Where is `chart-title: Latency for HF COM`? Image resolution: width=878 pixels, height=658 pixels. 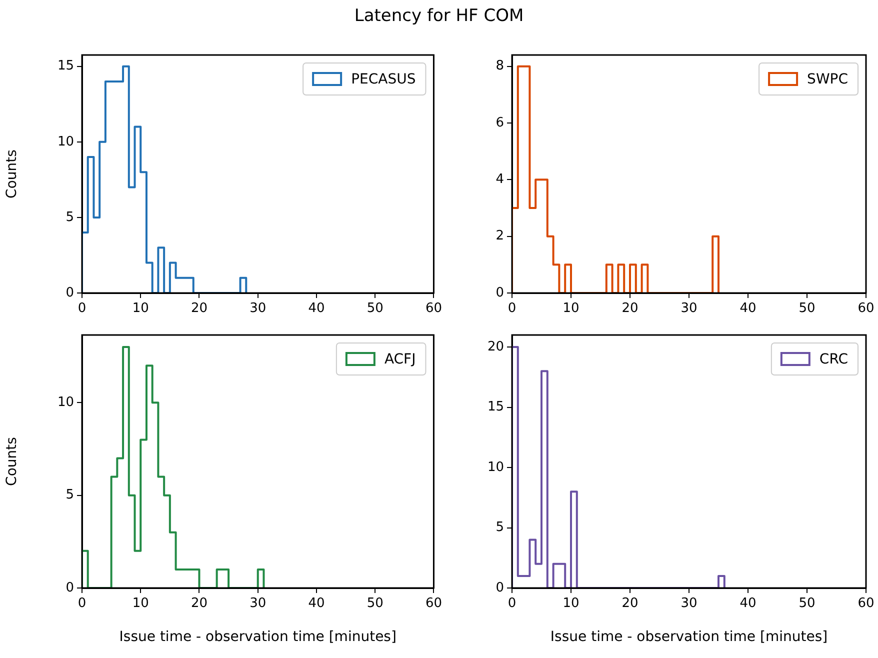
chart-title: Latency for HF COM is located at coordinates (439, 16).